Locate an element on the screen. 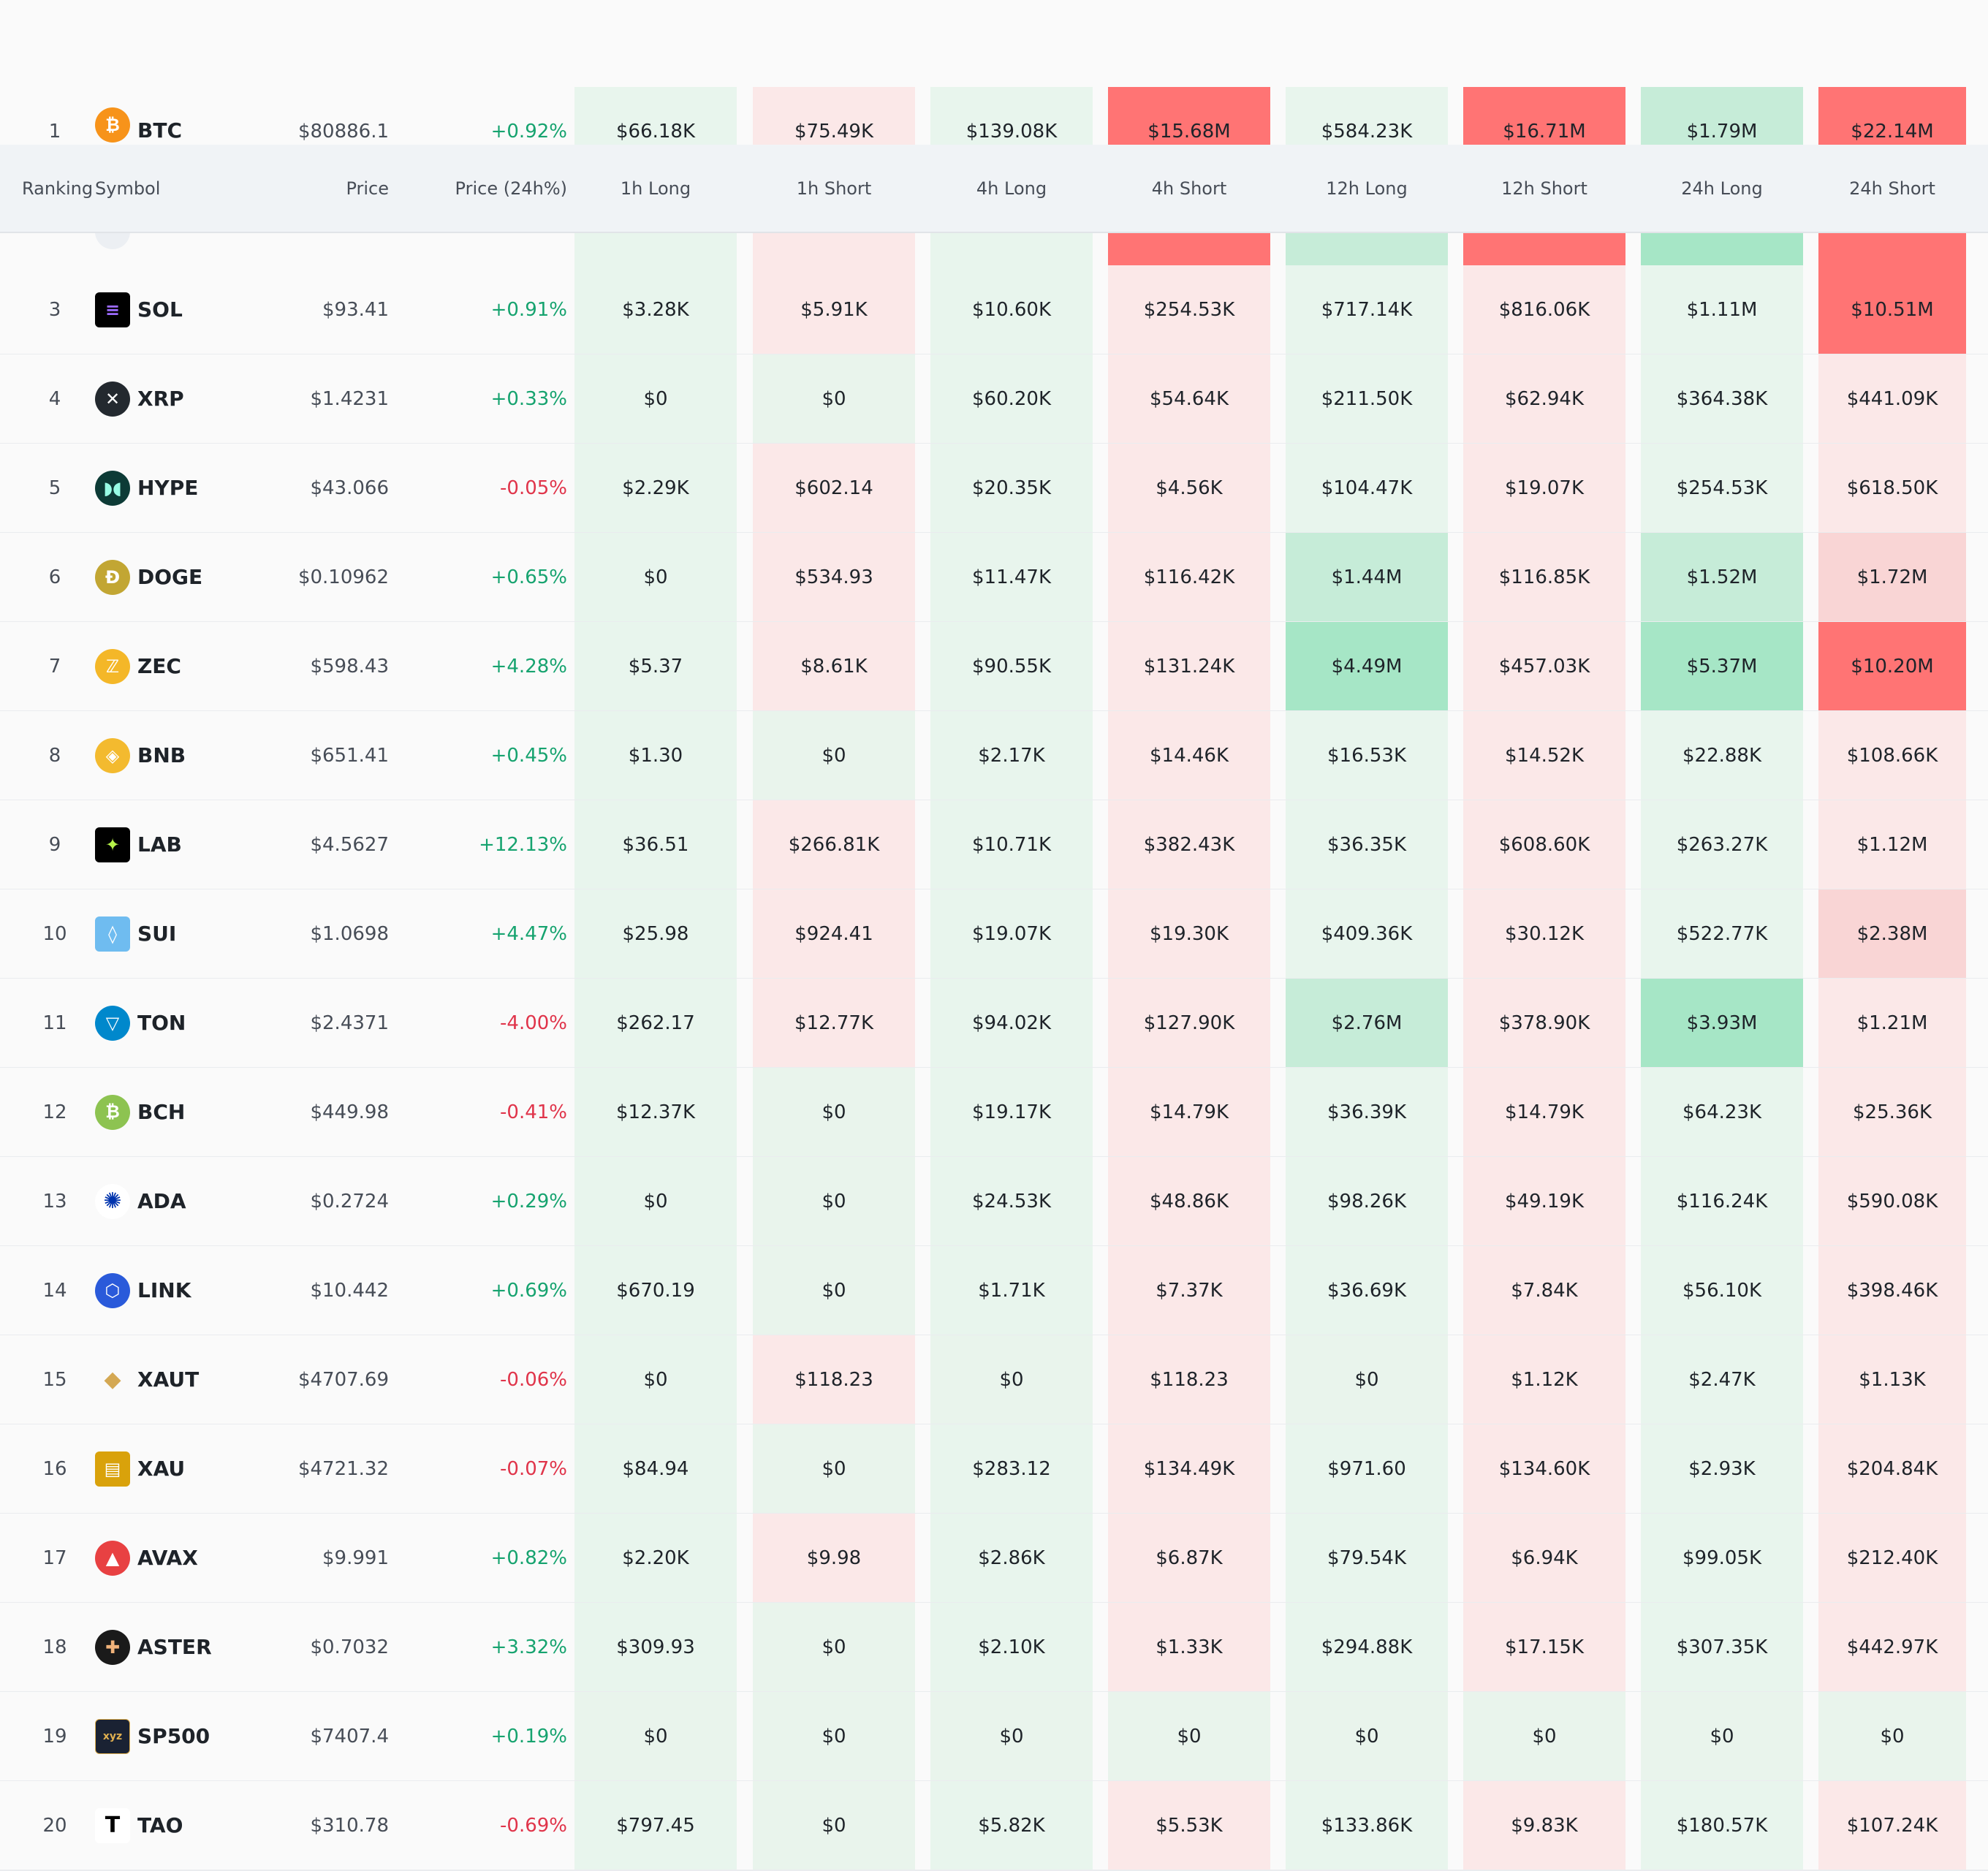 Image resolution: width=1988 pixels, height=1871 pixels. row-rank: 6 is located at coordinates (54, 577).